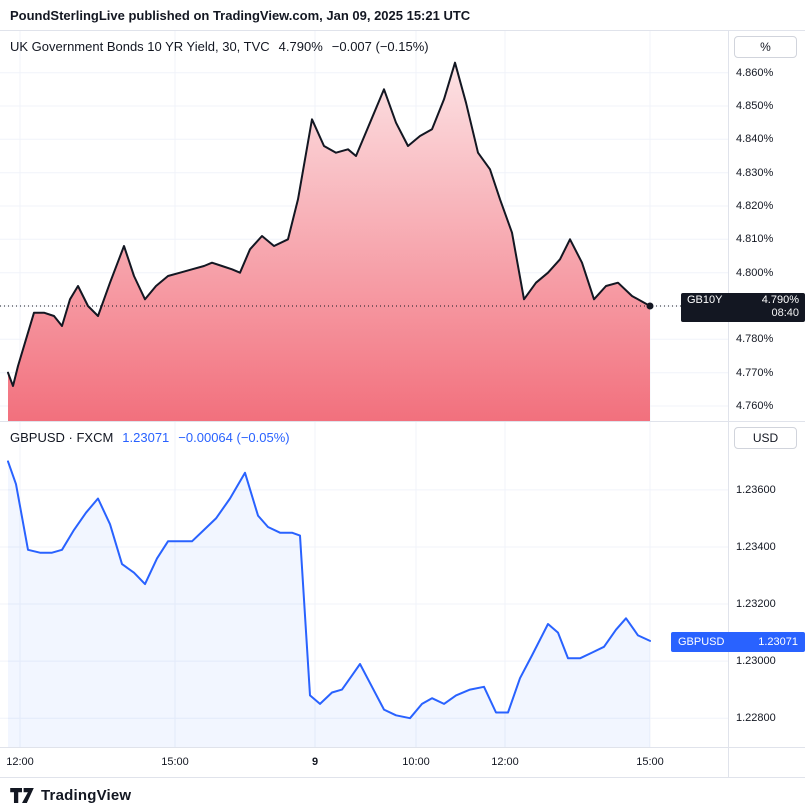 This screenshot has width=805, height=812. Describe the element at coordinates (146, 437) in the screenshot. I see `fx-last-value: 1.23071` at that location.